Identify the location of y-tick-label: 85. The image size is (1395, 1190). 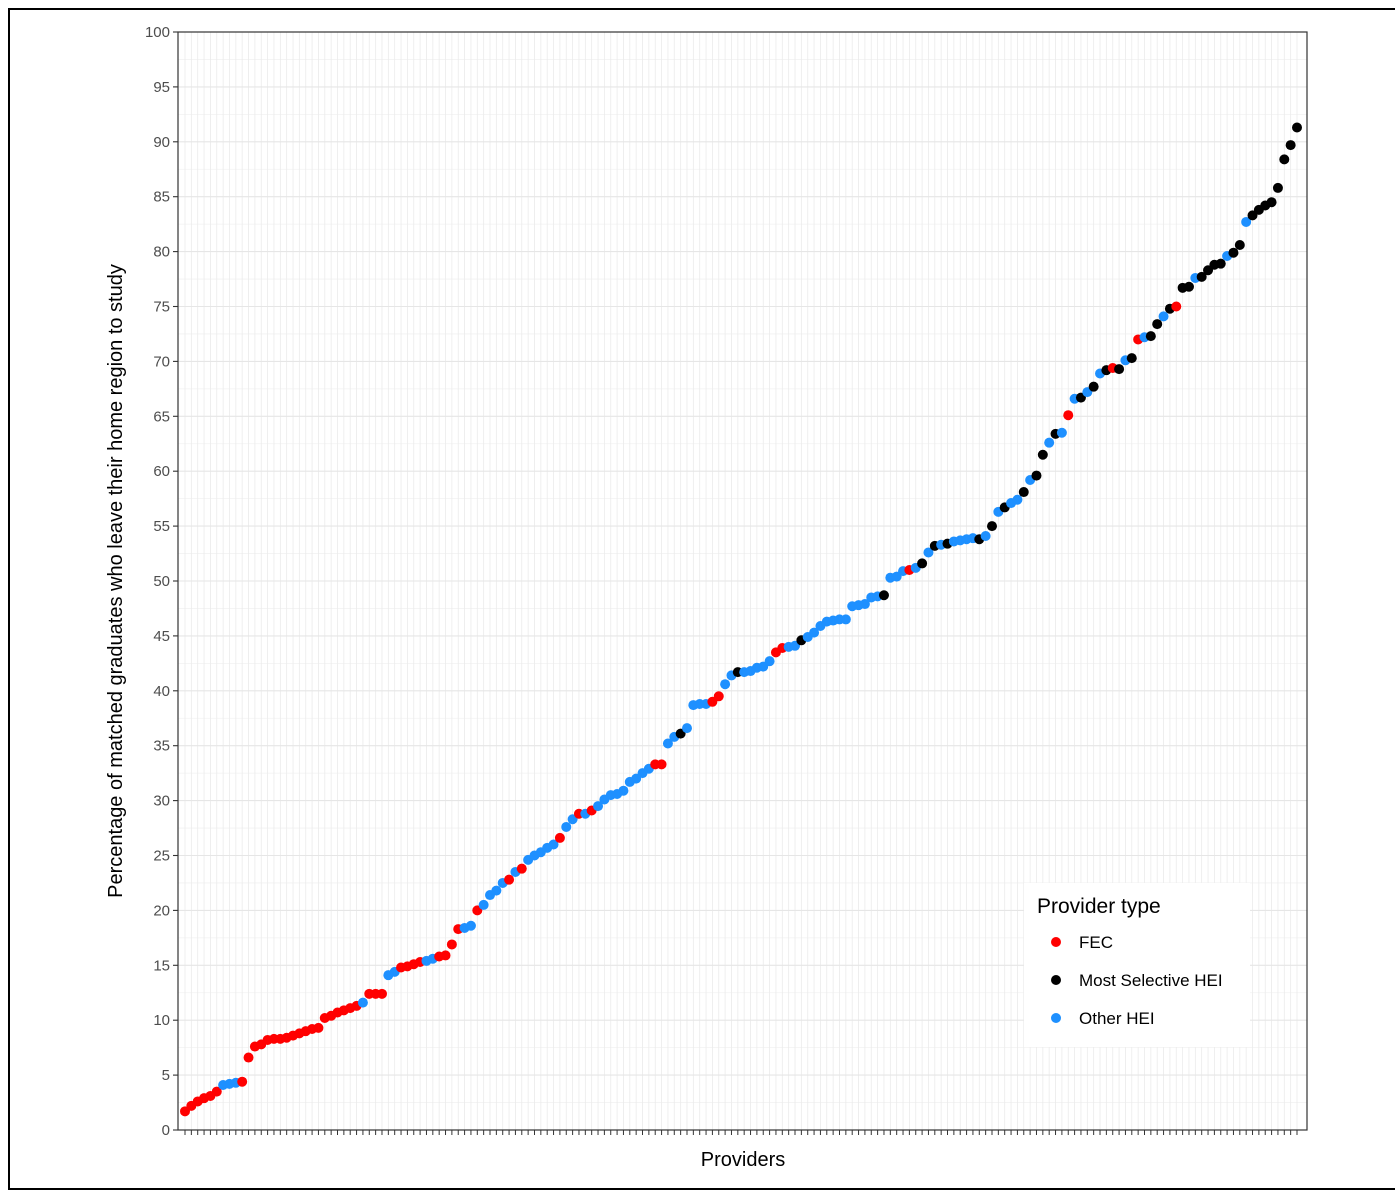
(161, 197).